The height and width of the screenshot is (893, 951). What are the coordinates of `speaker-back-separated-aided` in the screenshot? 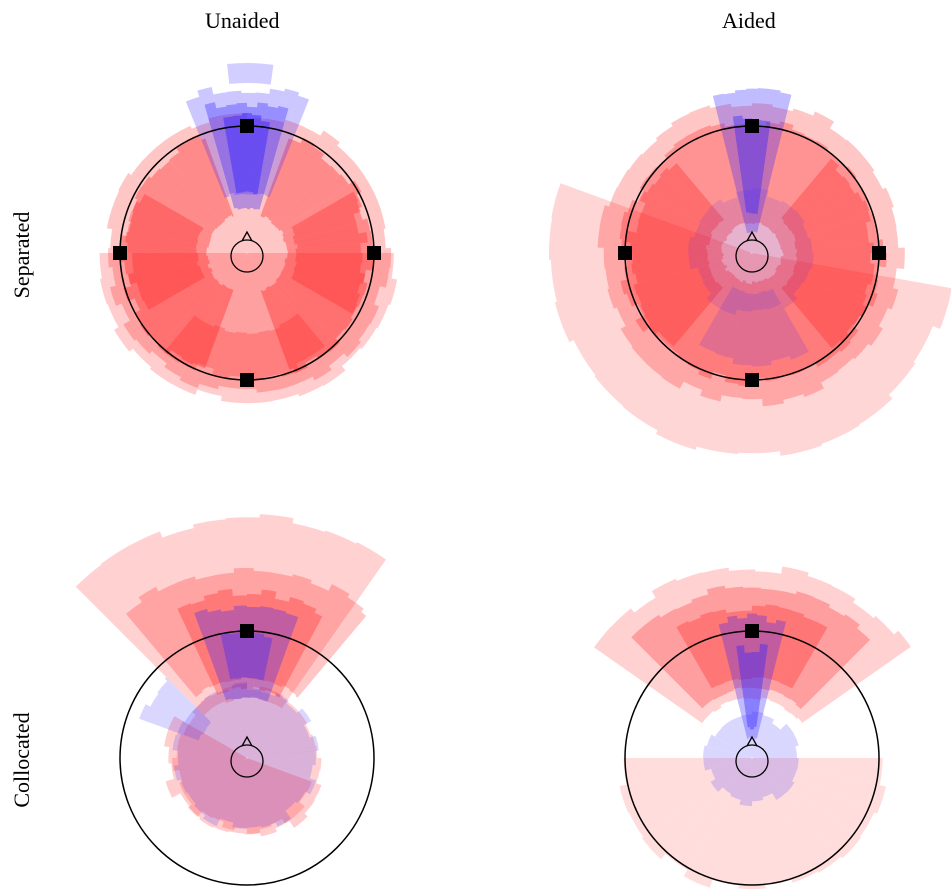 It's located at (752, 380).